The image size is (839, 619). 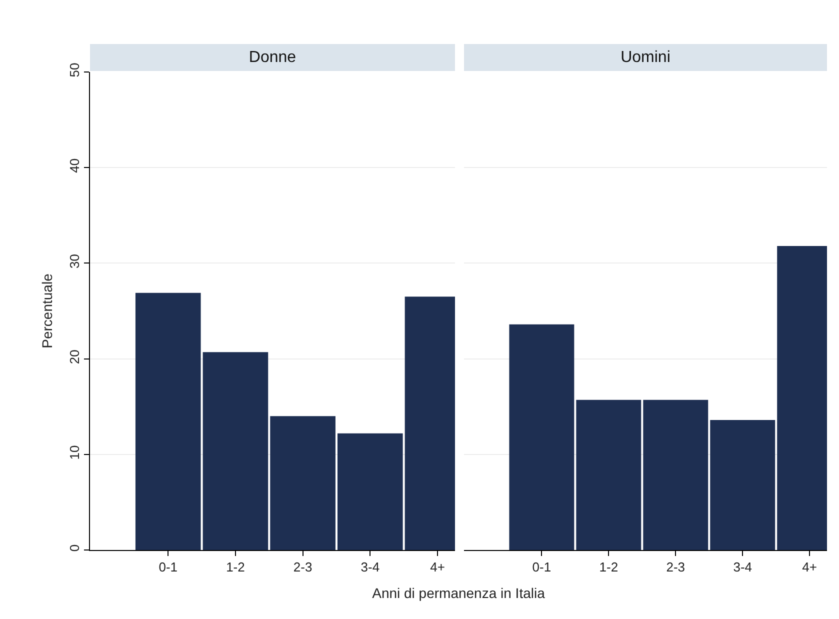 I want to click on y-tick-label: 10, so click(x=74, y=452).